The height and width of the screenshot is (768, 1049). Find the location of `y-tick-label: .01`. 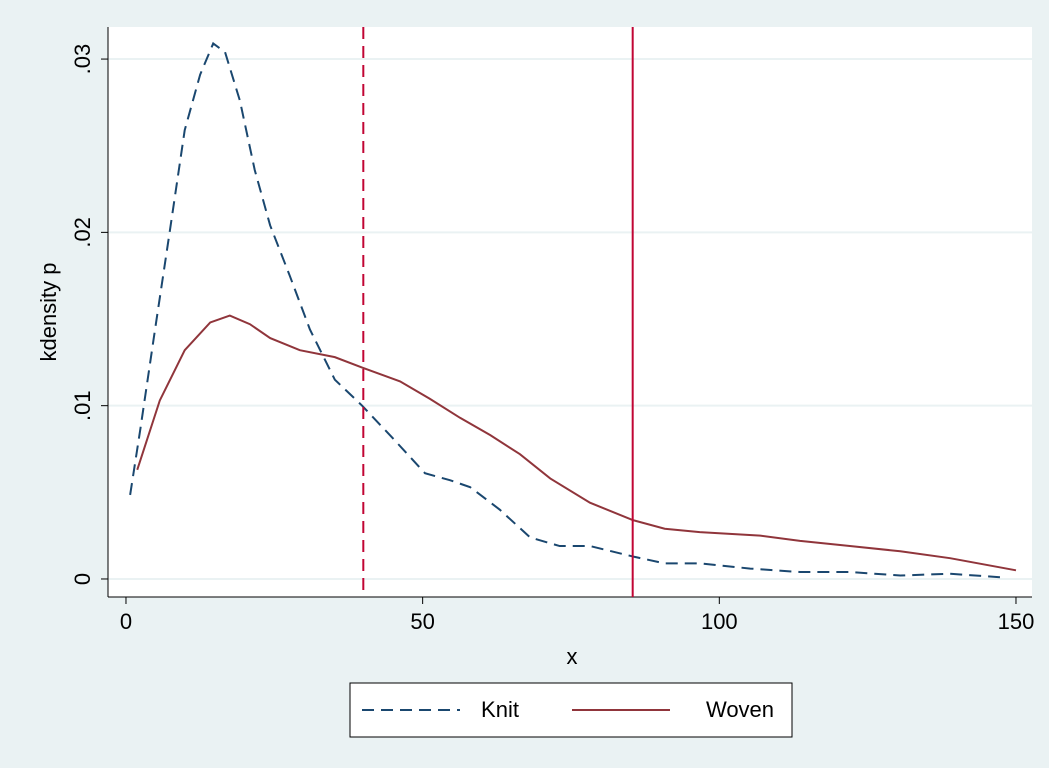

y-tick-label: .01 is located at coordinates (82, 405).